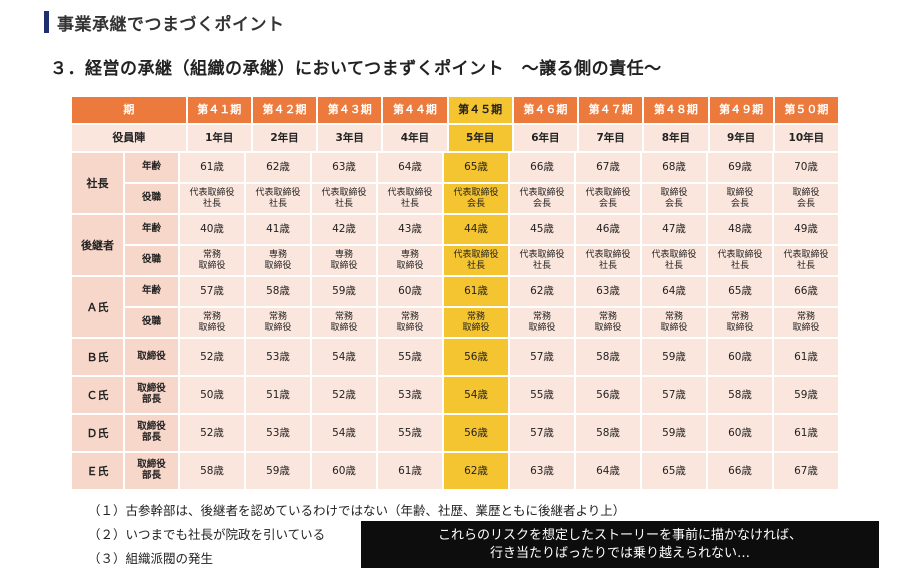 The image size is (912, 584). What do you see at coordinates (676, 138) in the screenshot?
I see `board-year-cell: 8年目` at bounding box center [676, 138].